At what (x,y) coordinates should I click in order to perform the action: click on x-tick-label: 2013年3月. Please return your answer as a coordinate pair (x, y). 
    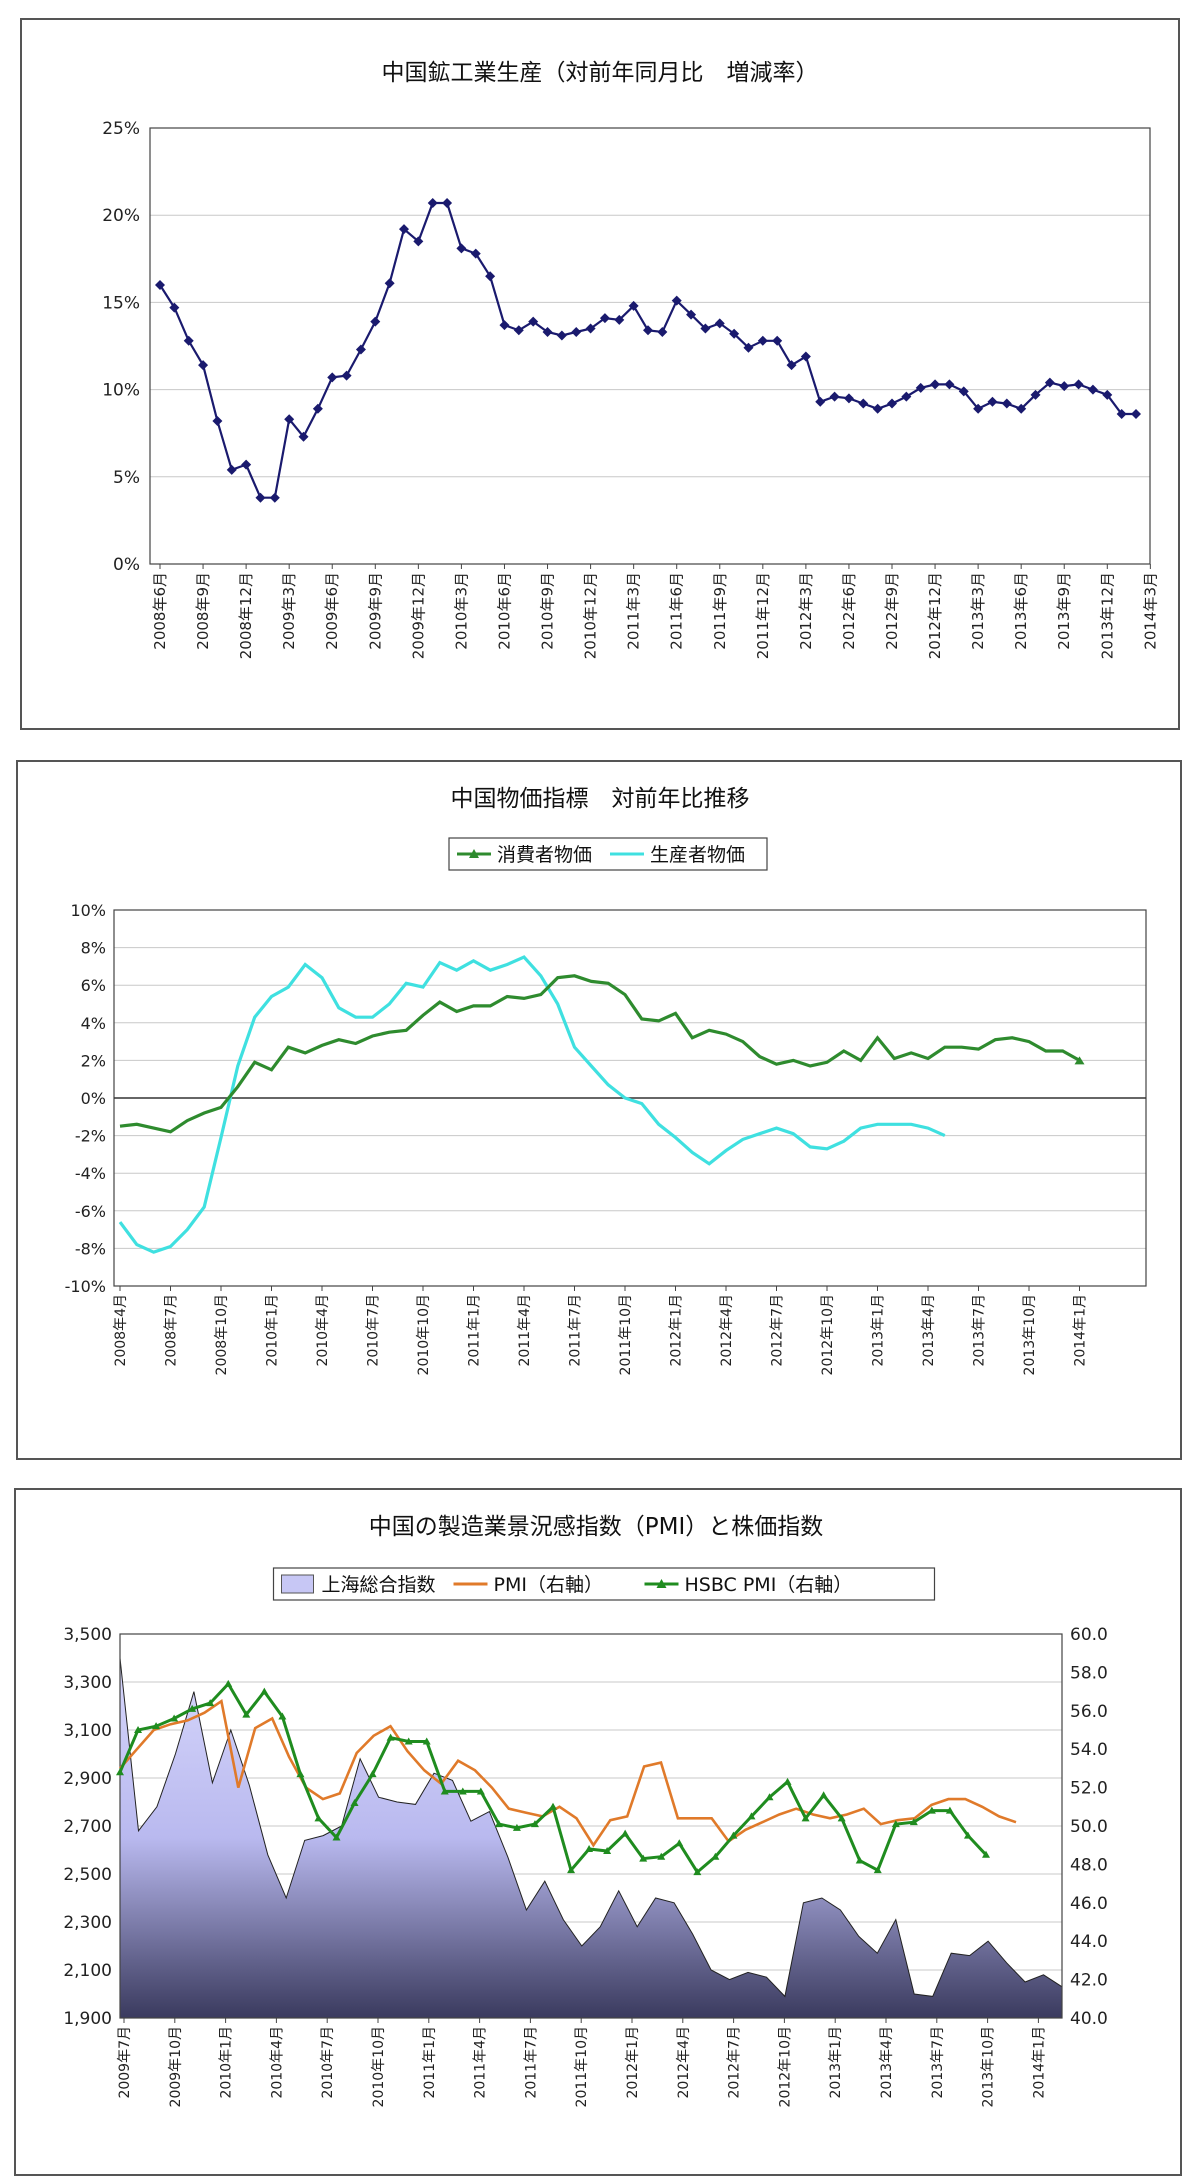
    Looking at the image, I should click on (978, 611).